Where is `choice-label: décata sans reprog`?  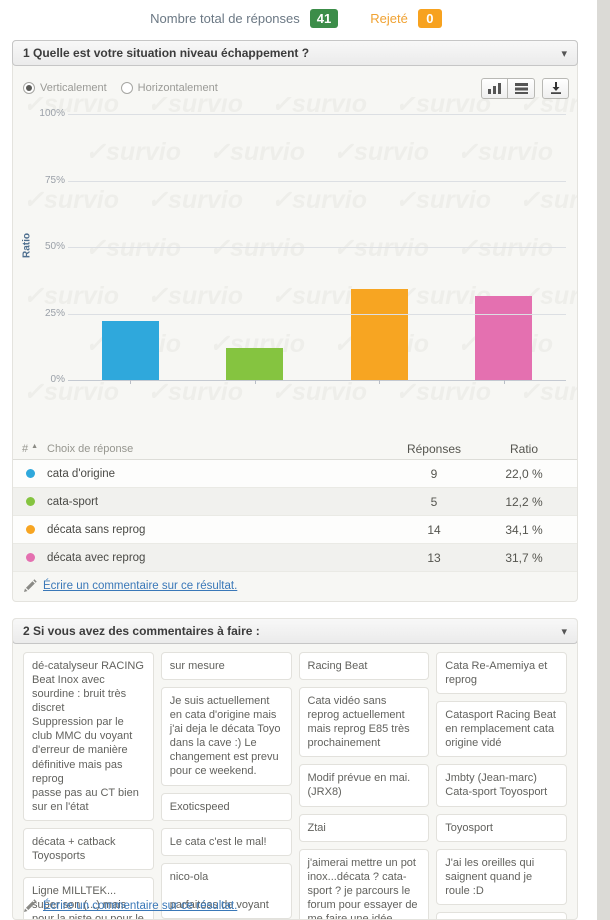 choice-label: décata sans reprog is located at coordinates (96, 529).